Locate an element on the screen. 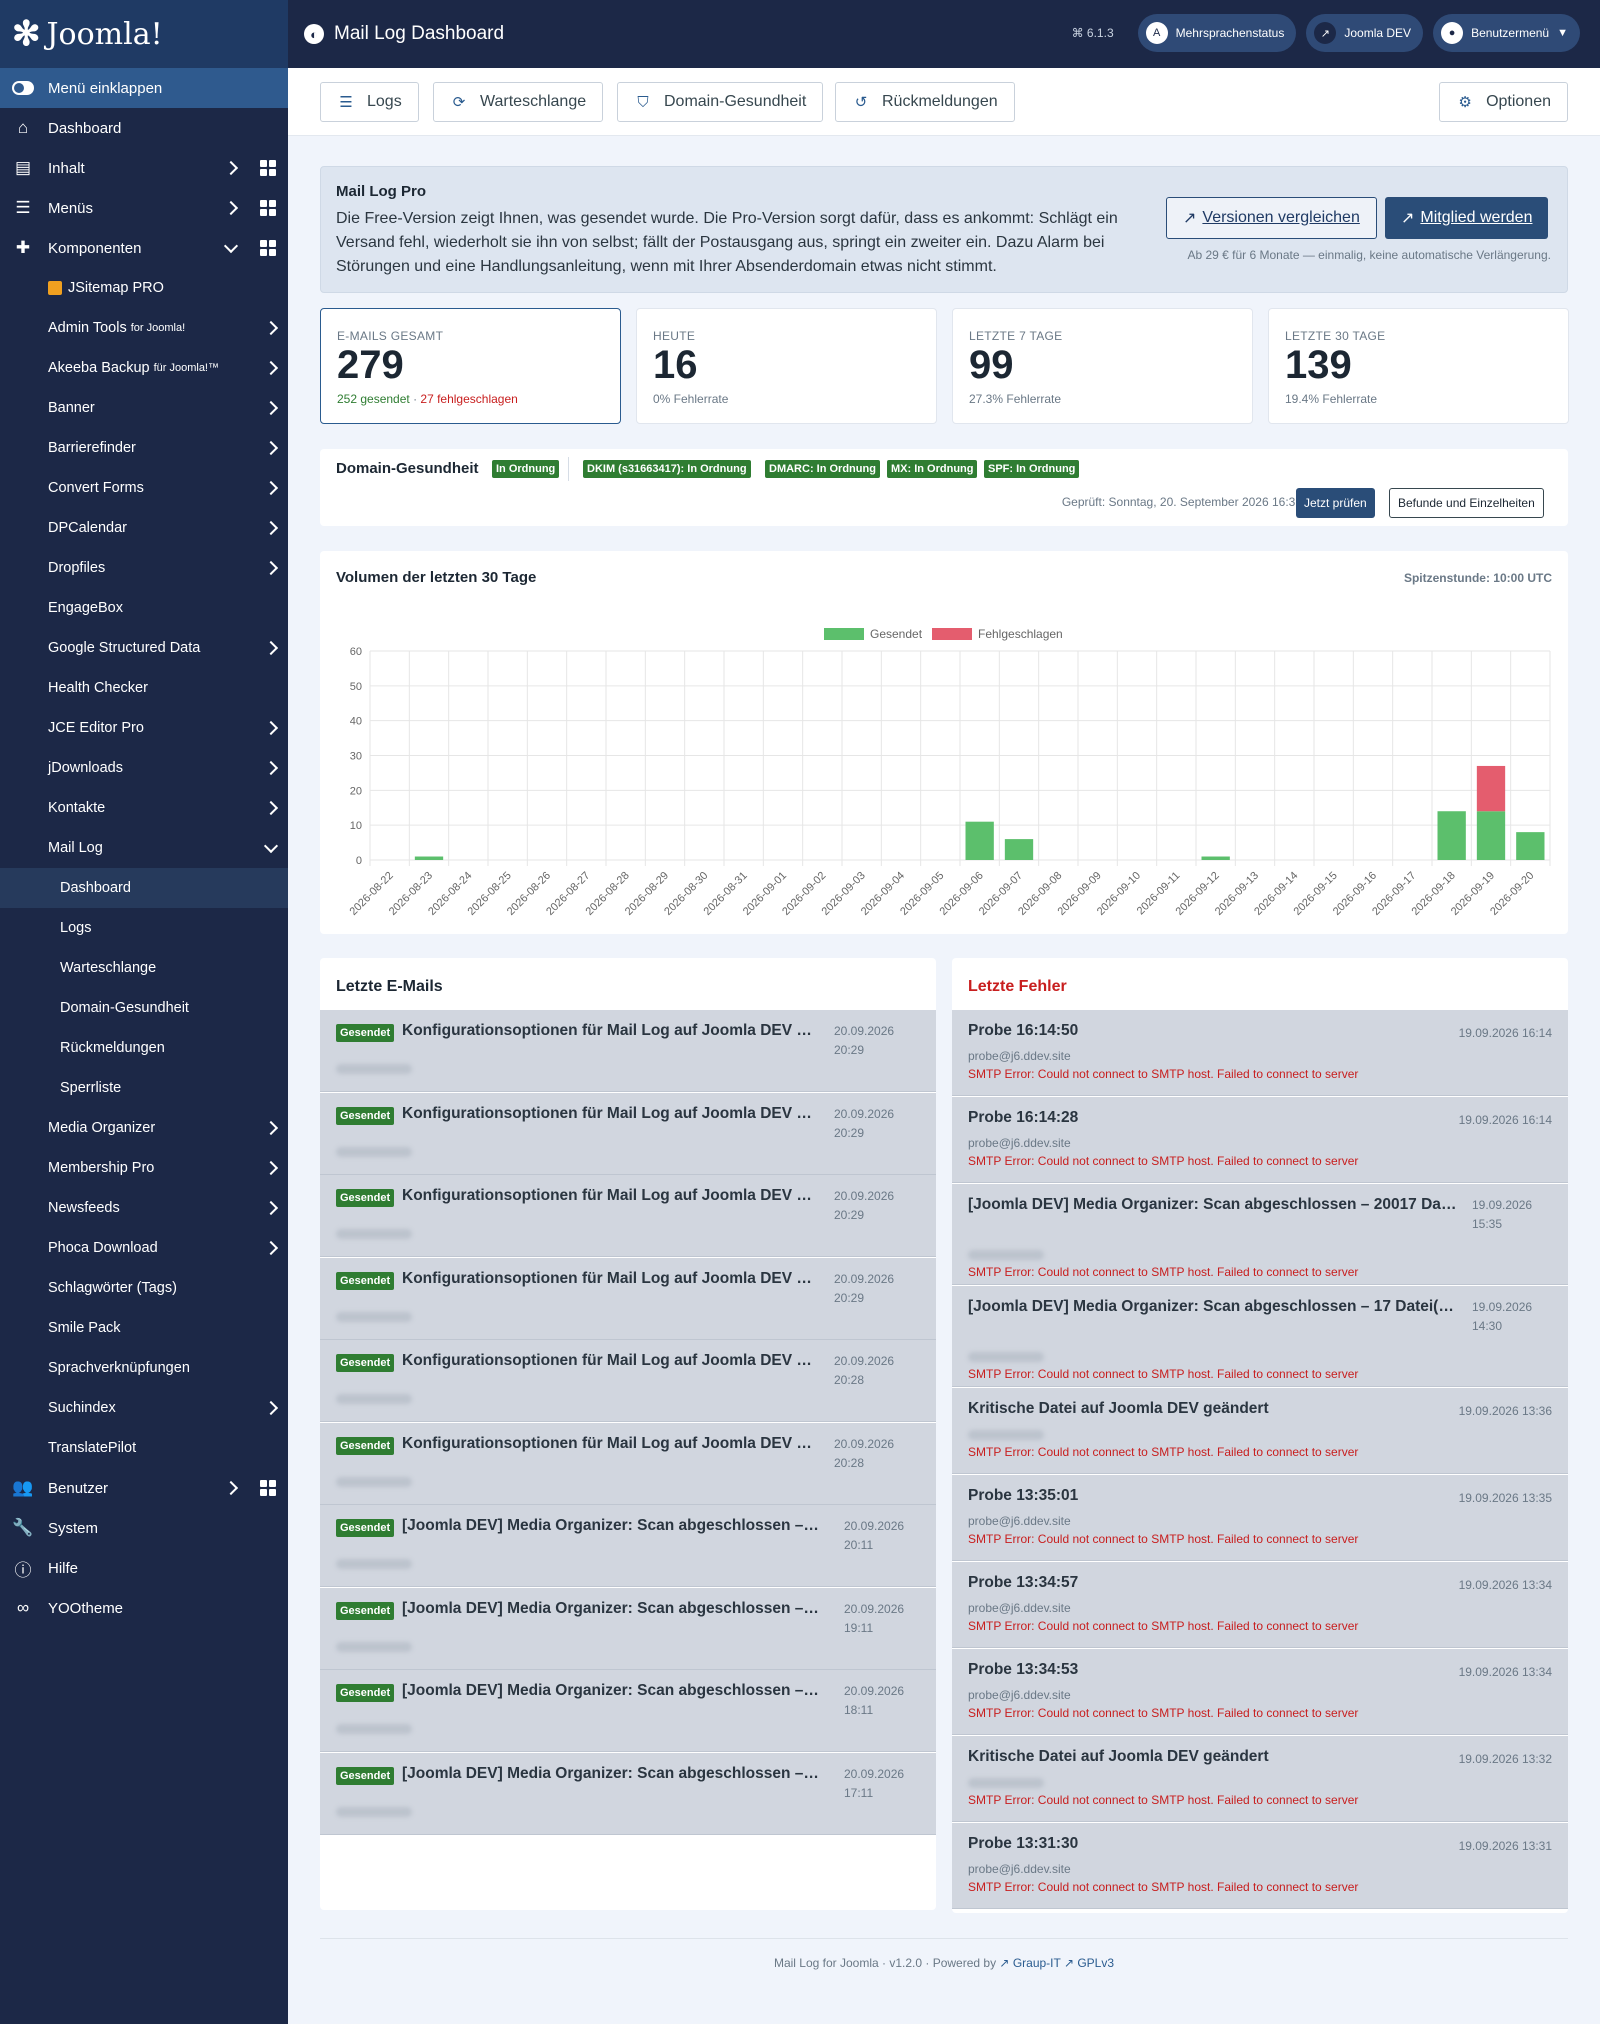  sidebar-item-label: Health Checker is located at coordinates (98, 688).